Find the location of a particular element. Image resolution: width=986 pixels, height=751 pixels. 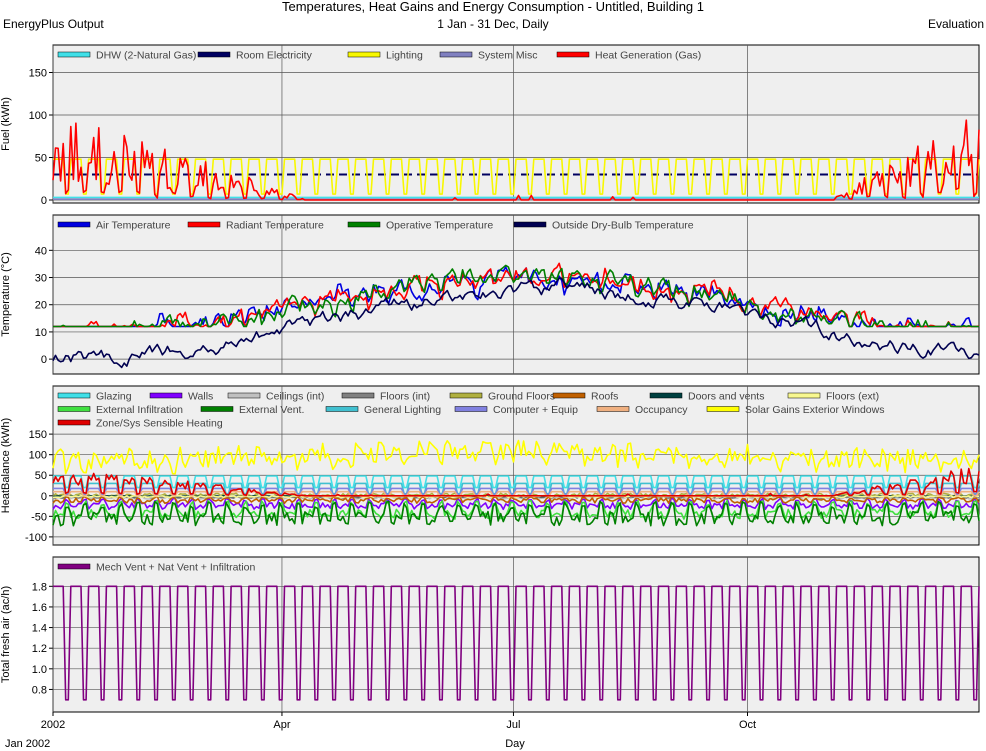

y-axis-label: Total fresh air (ac/h) is located at coordinates (6, 634).